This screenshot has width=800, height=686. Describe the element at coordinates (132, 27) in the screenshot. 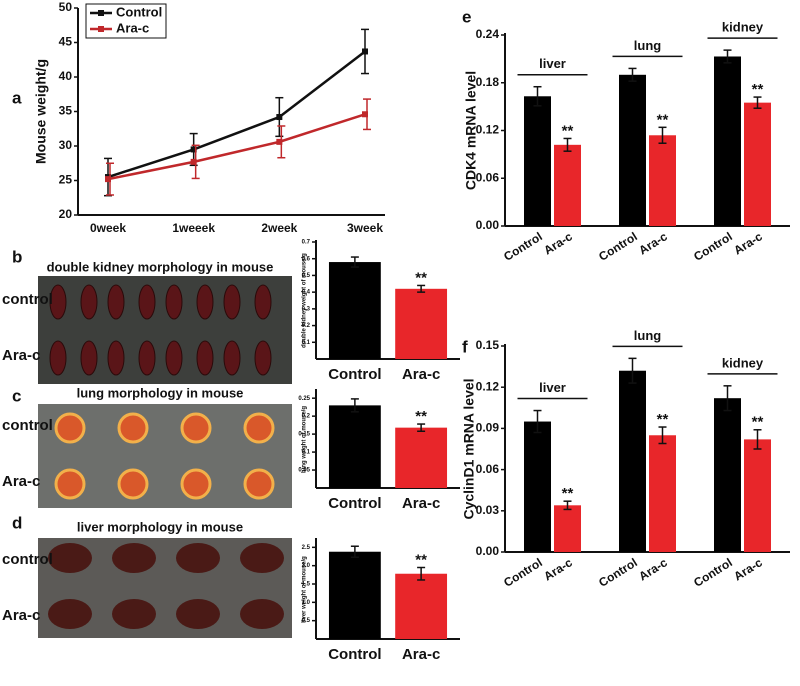

I see `legend-label: Ara-c` at that location.